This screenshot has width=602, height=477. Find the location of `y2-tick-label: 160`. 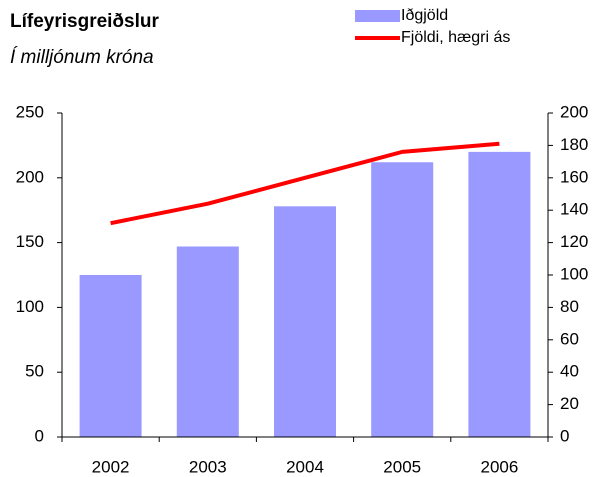

y2-tick-label: 160 is located at coordinates (574, 176).